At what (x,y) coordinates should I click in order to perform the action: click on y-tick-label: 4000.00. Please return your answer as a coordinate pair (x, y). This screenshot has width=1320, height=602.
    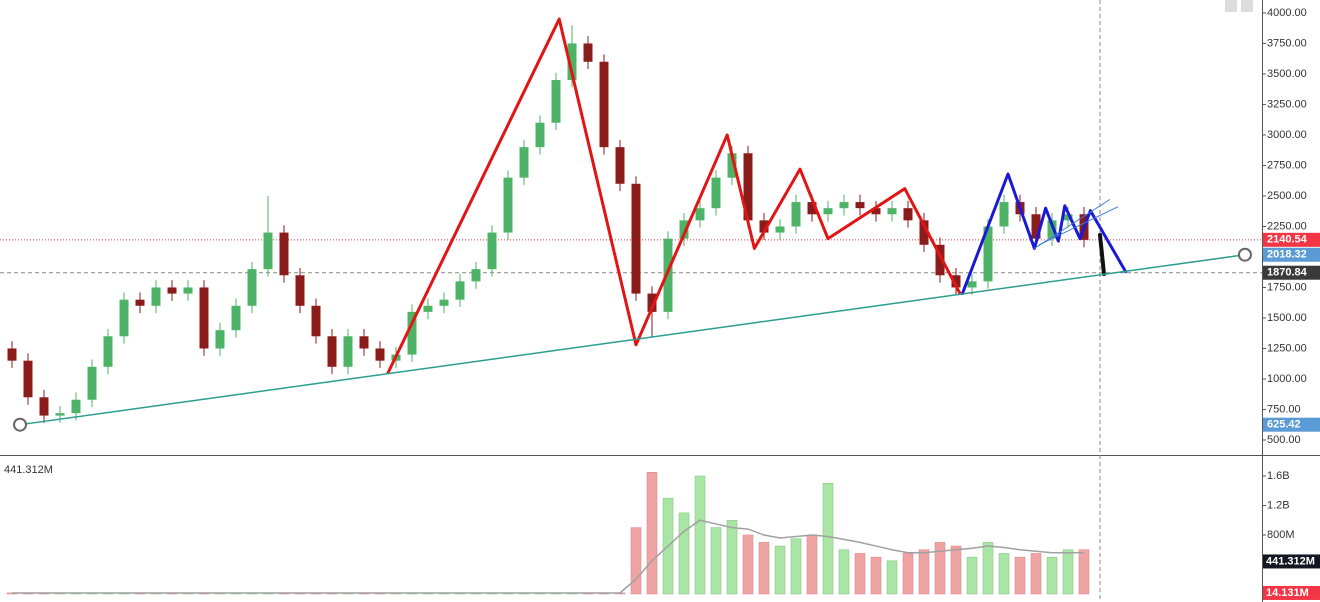
    Looking at the image, I should click on (1287, 13).